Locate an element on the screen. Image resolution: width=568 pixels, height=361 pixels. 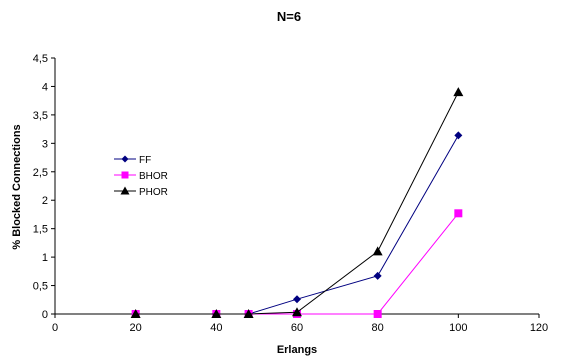
y-tick-label: 0 is located at coordinates (45, 315).